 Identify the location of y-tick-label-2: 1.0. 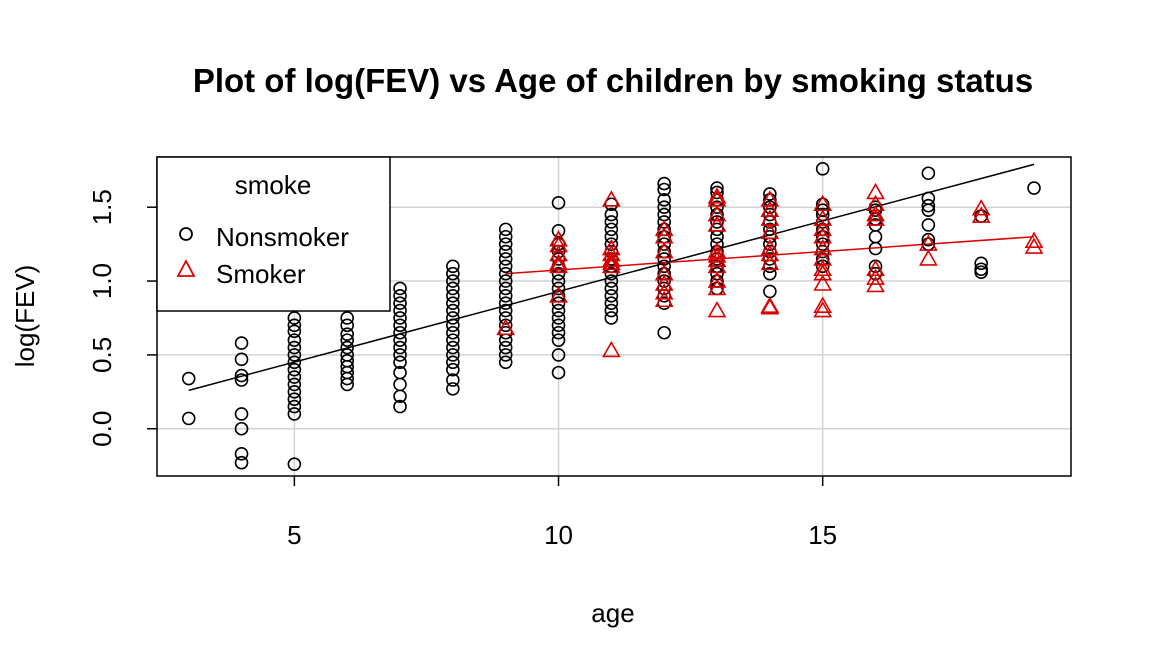
(102, 281).